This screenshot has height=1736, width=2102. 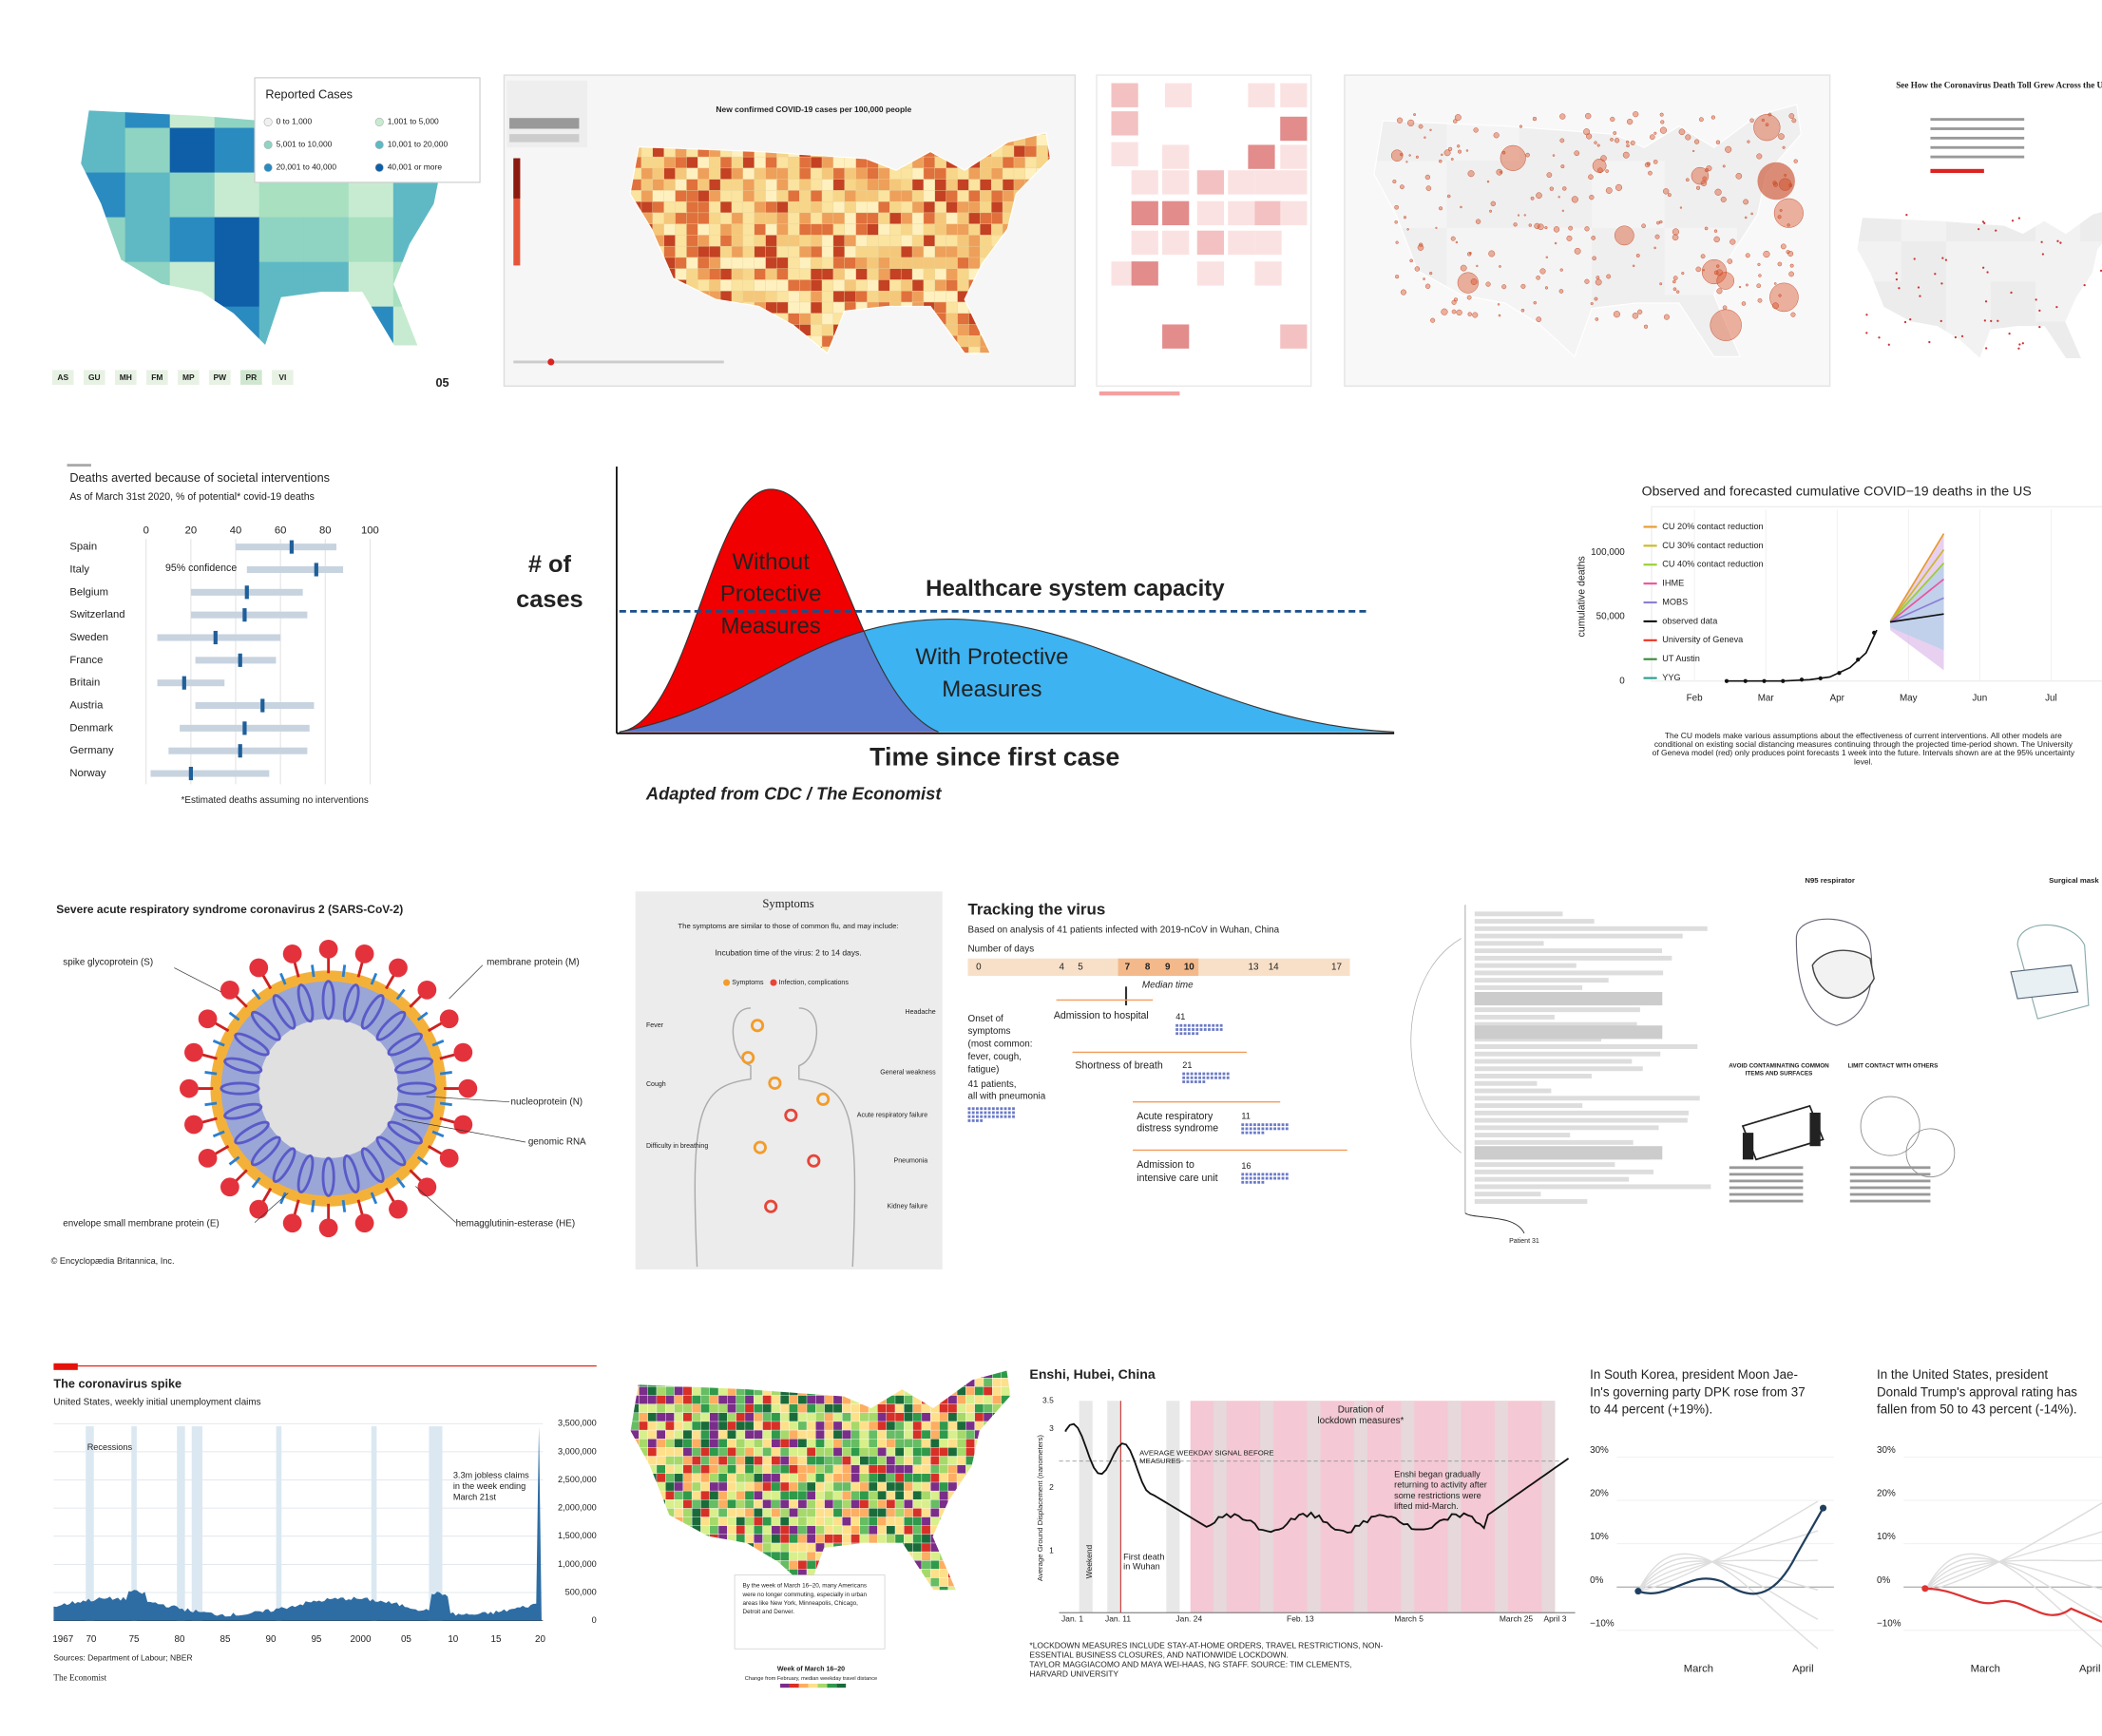 What do you see at coordinates (771, 627) in the screenshot?
I see `label: Measures` at bounding box center [771, 627].